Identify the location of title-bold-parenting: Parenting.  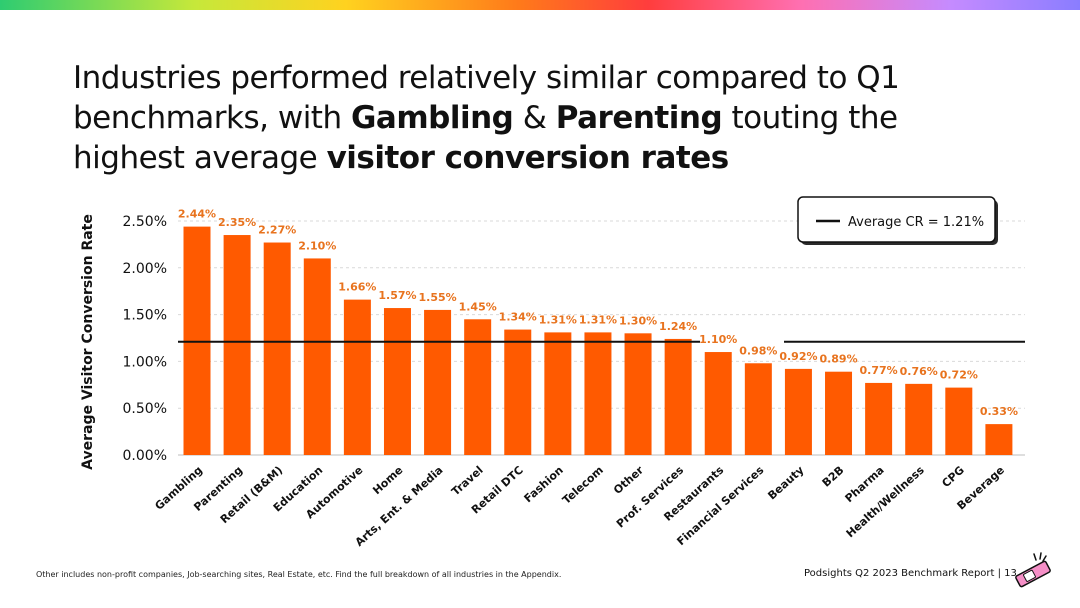
(639, 118).